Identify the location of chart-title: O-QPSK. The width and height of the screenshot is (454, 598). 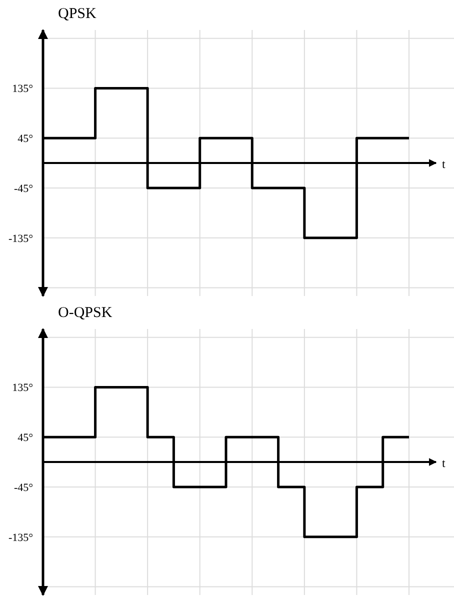
(85, 313).